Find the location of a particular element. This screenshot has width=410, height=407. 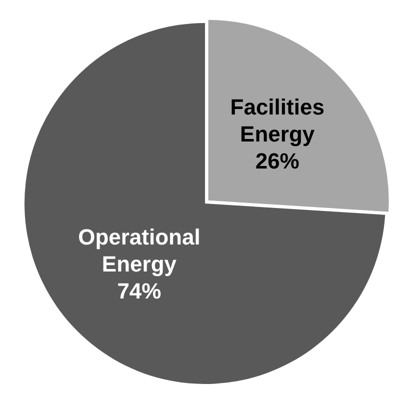

slice-label: Facilities Energy is located at coordinates (277, 120).